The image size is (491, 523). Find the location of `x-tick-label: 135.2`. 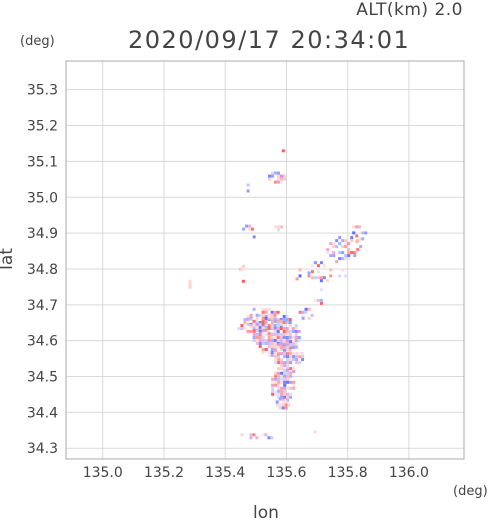

x-tick-label: 135.2 is located at coordinates (164, 473).